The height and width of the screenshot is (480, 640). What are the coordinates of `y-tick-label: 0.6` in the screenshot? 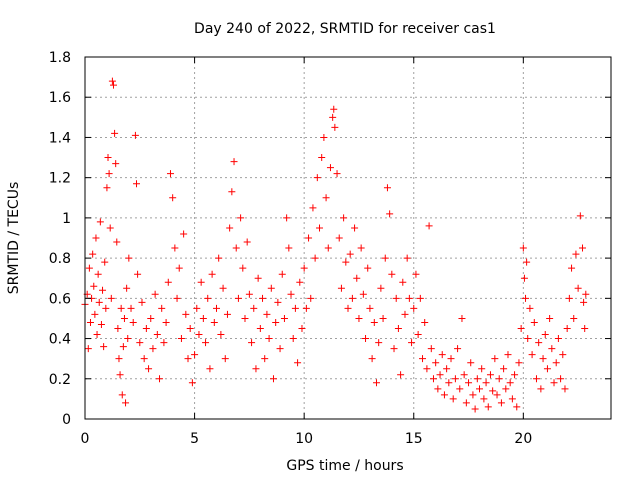 It's located at (60, 299).